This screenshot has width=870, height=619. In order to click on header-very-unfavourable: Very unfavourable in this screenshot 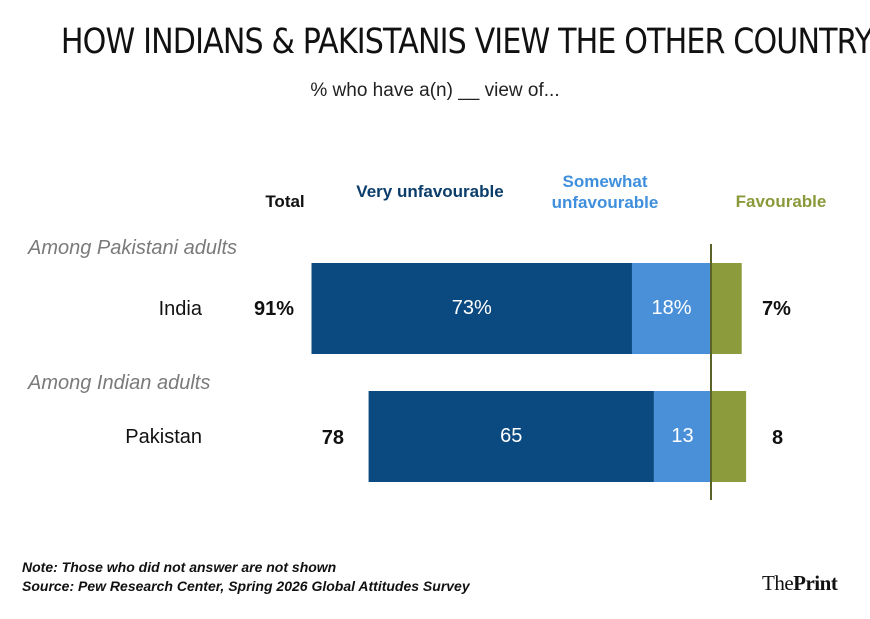, I will do `click(430, 191)`.